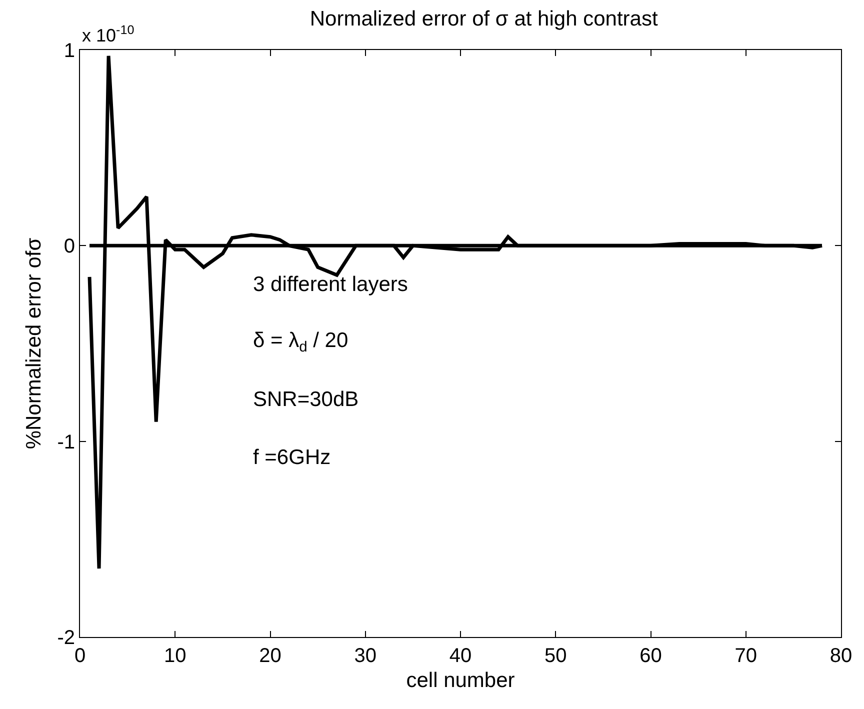 The height and width of the screenshot is (709, 864). Describe the element at coordinates (34, 344) in the screenshot. I see `y-axis-title: %Normalized error ofσ` at that location.